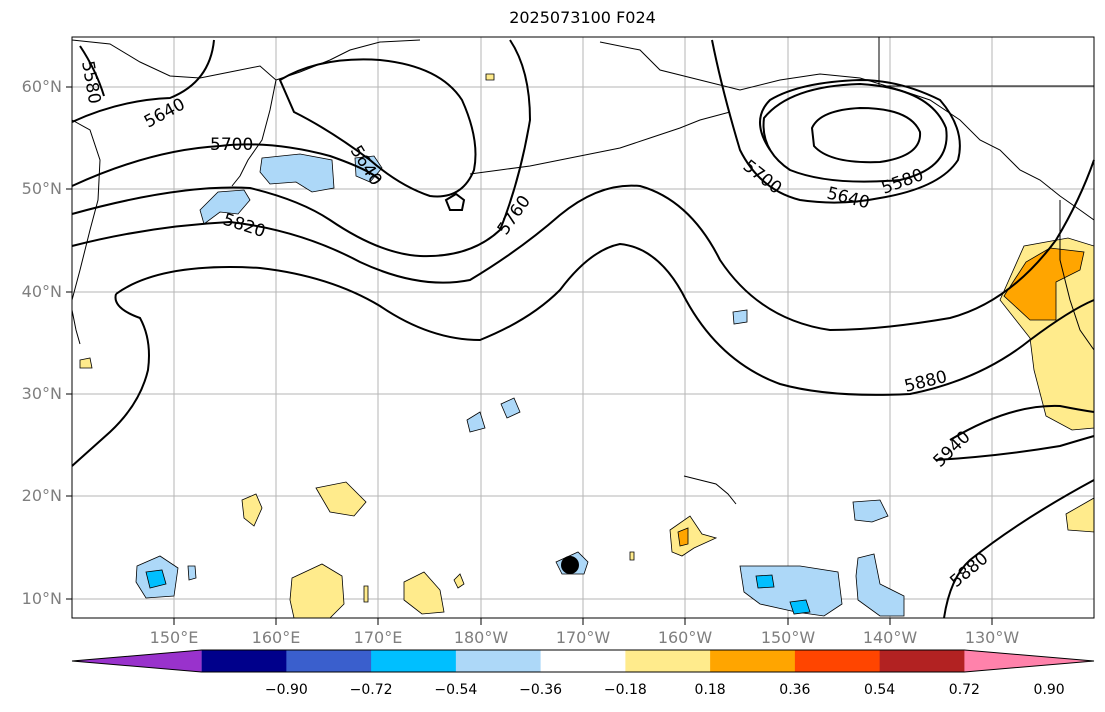 The width and height of the screenshot is (1105, 712). What do you see at coordinates (1044, 284) in the screenshot?
I see `shade-orange-w-coast` at bounding box center [1044, 284].